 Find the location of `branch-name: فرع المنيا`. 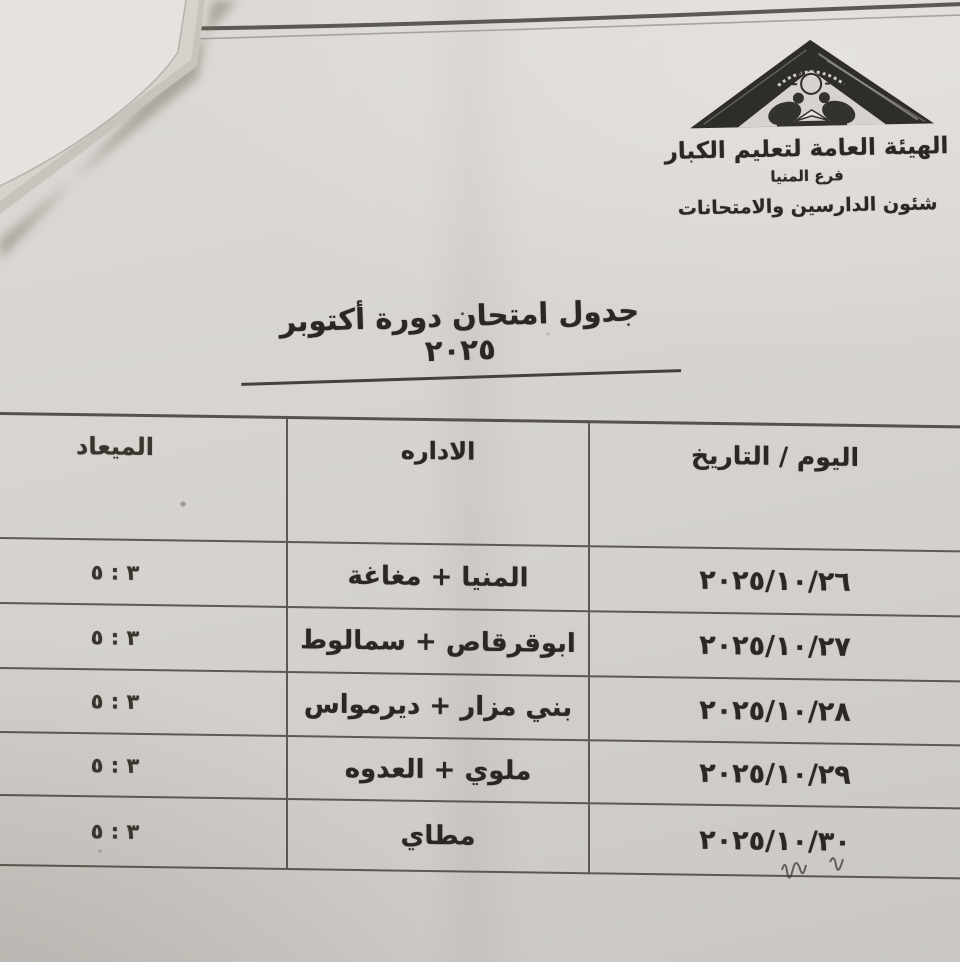

branch-name: فرع المنيا is located at coordinates (807, 176).